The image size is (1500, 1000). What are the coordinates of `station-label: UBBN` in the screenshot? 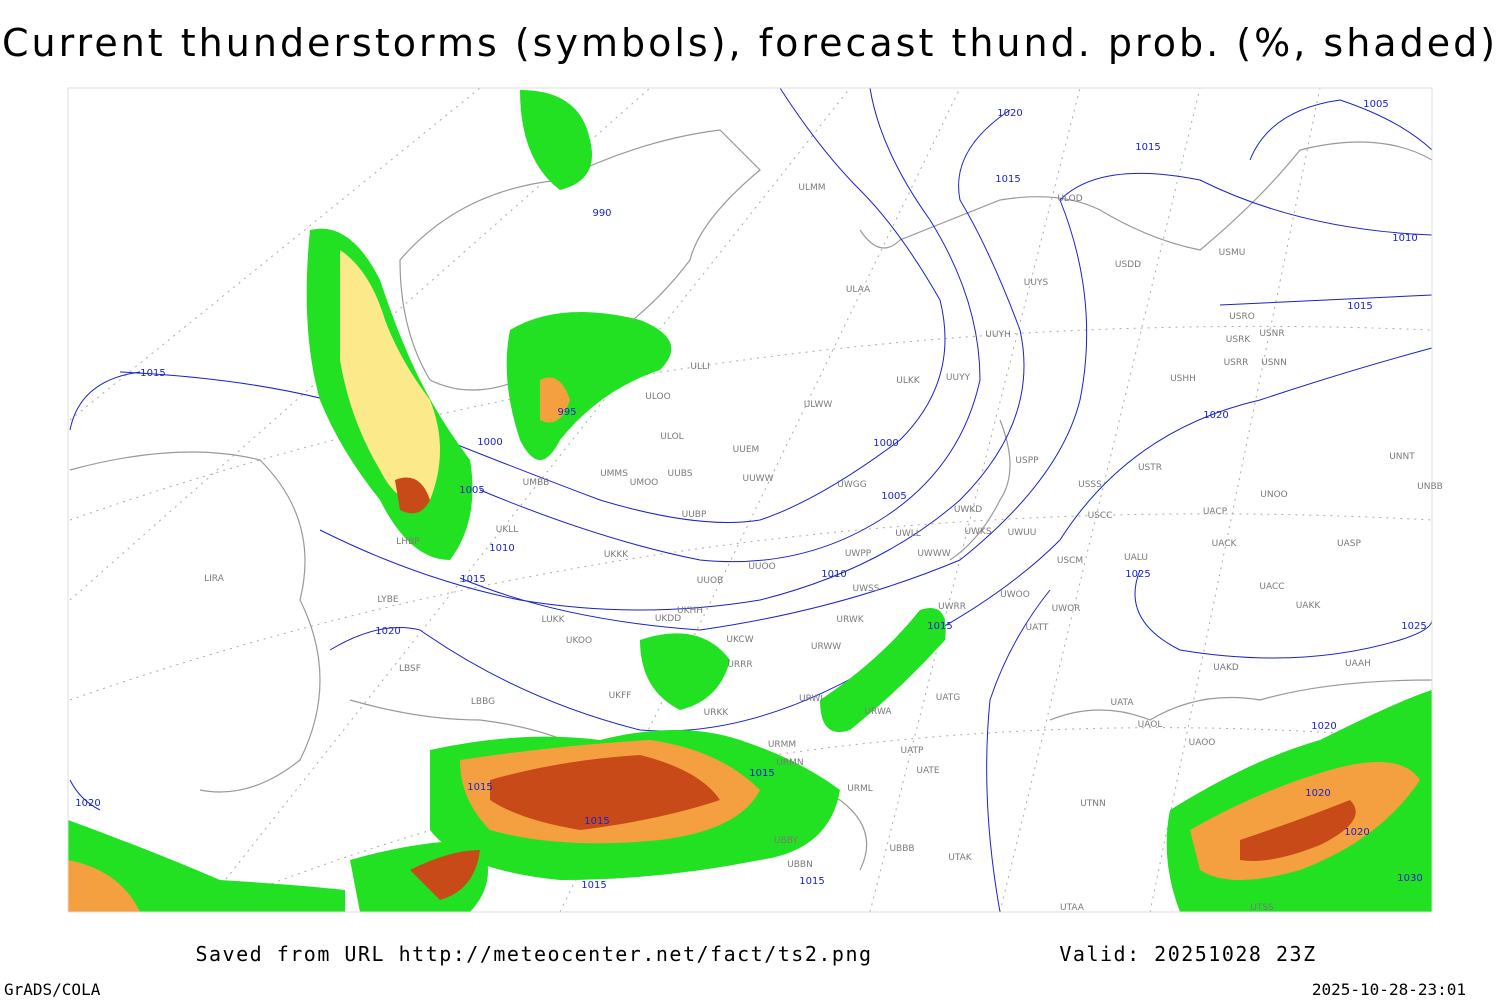 It's located at (800, 865).